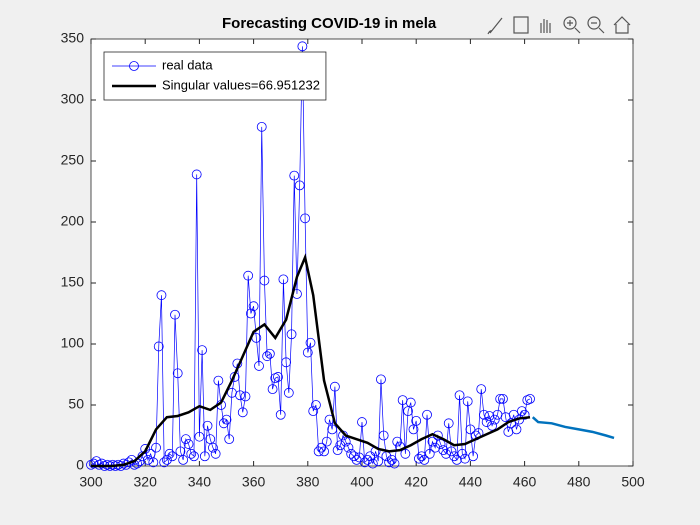 This screenshot has width=700, height=525. What do you see at coordinates (73, 282) in the screenshot?
I see `y-tick-label: 150` at bounding box center [73, 282].